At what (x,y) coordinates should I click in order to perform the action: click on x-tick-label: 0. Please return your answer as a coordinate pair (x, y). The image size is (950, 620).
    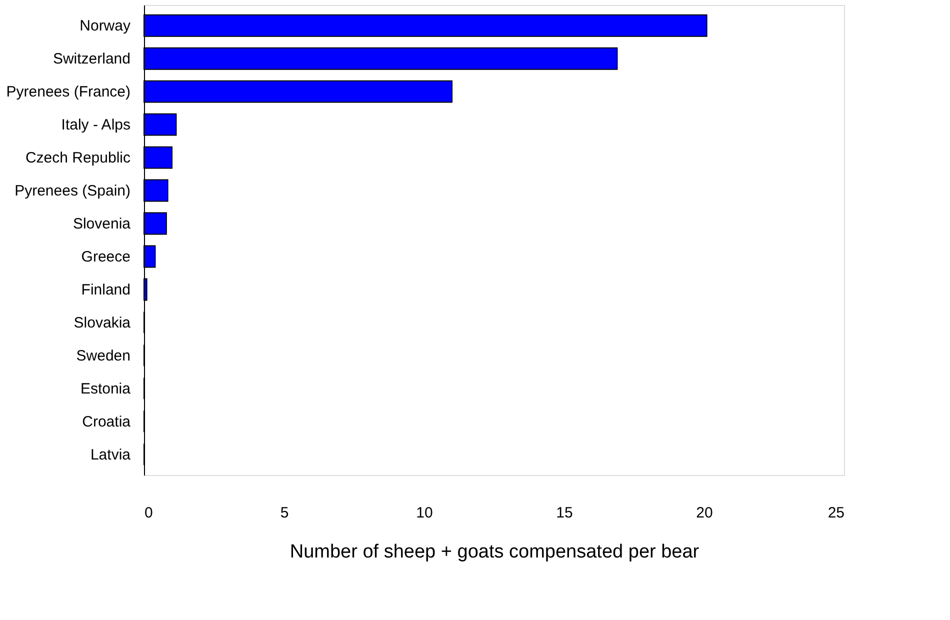
    Looking at the image, I should click on (148, 513).